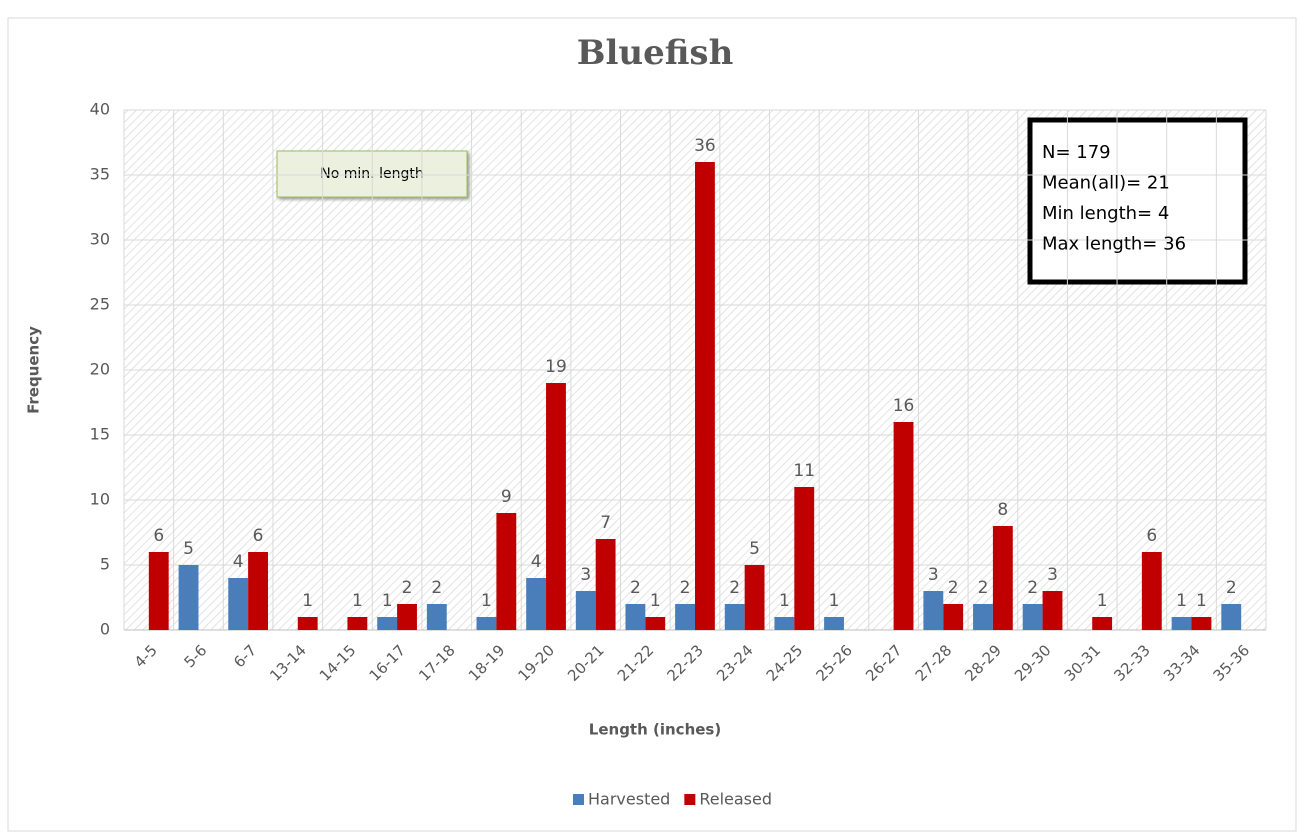 The width and height of the screenshot is (1299, 832). I want to click on y-tick-label: 5, so click(105, 564).